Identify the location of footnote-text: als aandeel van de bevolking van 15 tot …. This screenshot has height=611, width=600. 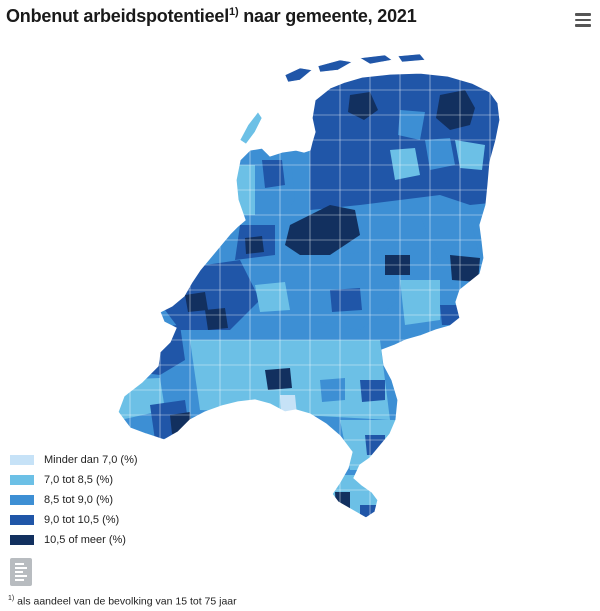
(125, 601).